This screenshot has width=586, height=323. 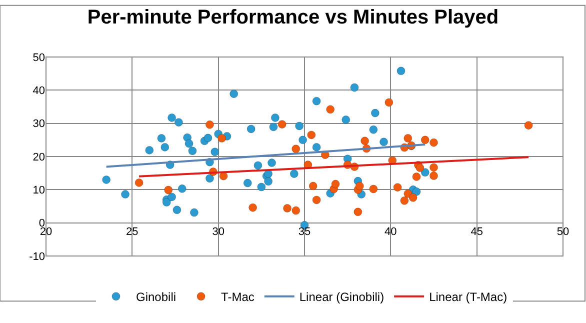 What do you see at coordinates (563, 232) in the screenshot?
I see `x-tick-label: 50` at bounding box center [563, 232].